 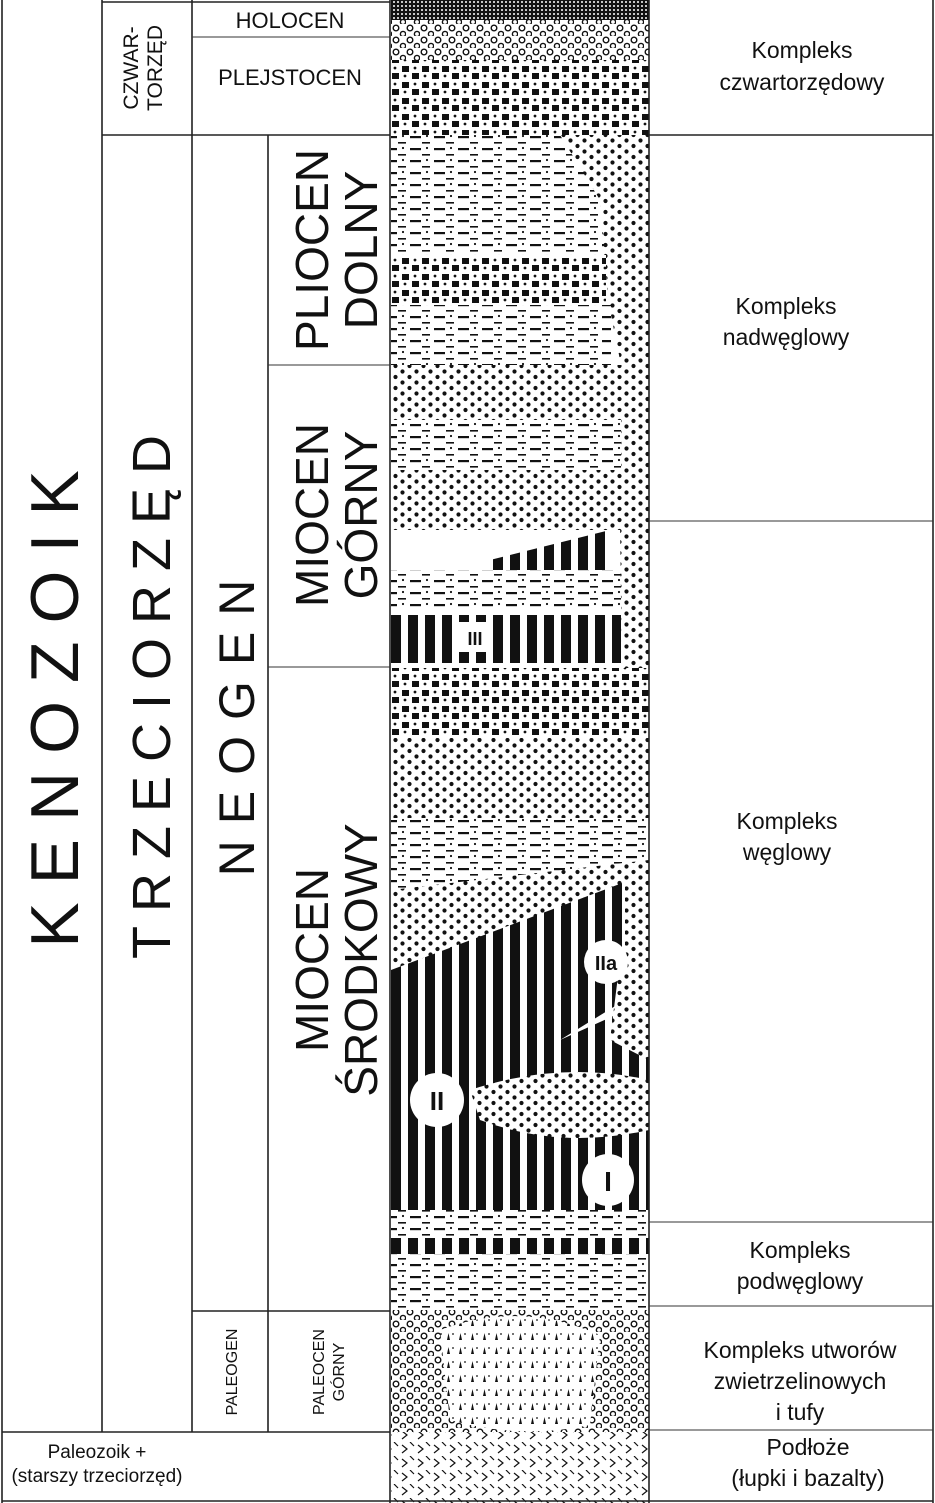 I want to click on seam-i-label: I, so click(x=608, y=1181).